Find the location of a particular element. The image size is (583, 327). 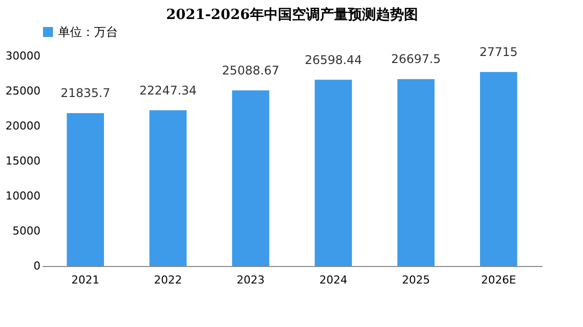

data-label: 27715 is located at coordinates (499, 51).